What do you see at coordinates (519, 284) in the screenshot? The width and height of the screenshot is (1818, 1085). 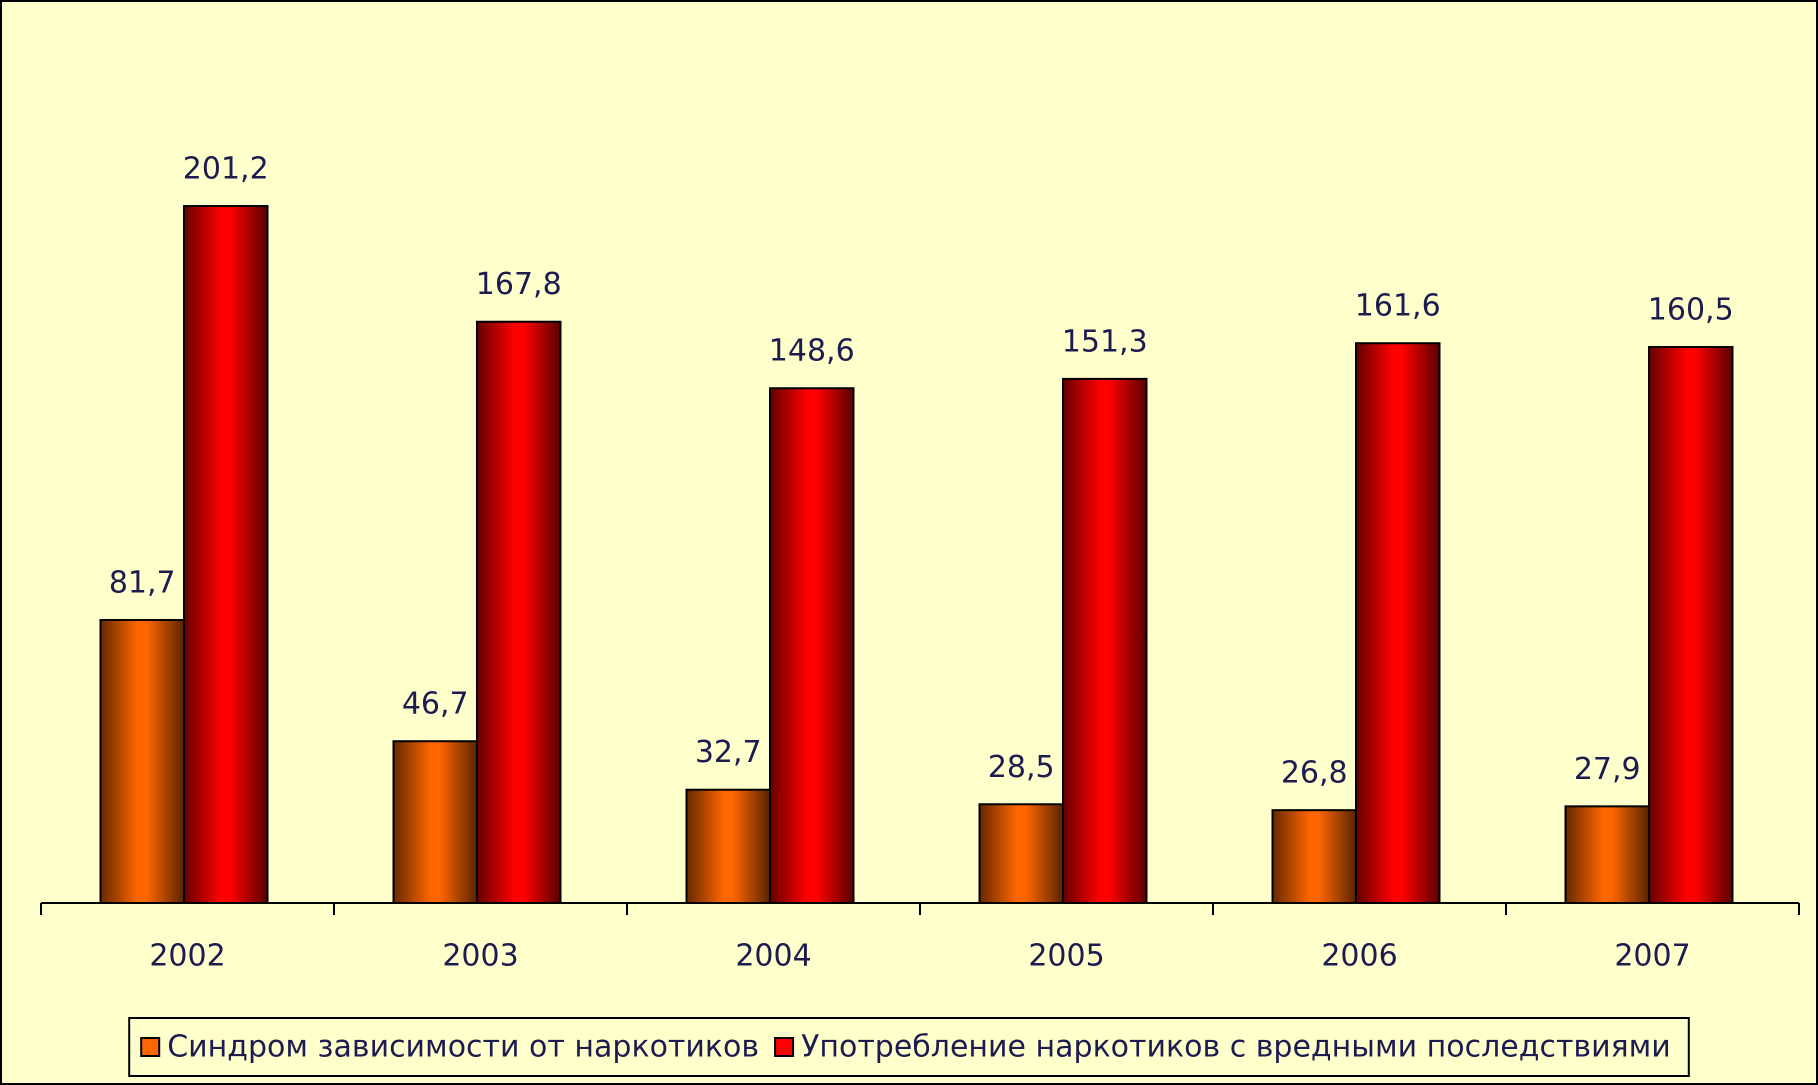 I see `data-label: 167,8` at bounding box center [519, 284].